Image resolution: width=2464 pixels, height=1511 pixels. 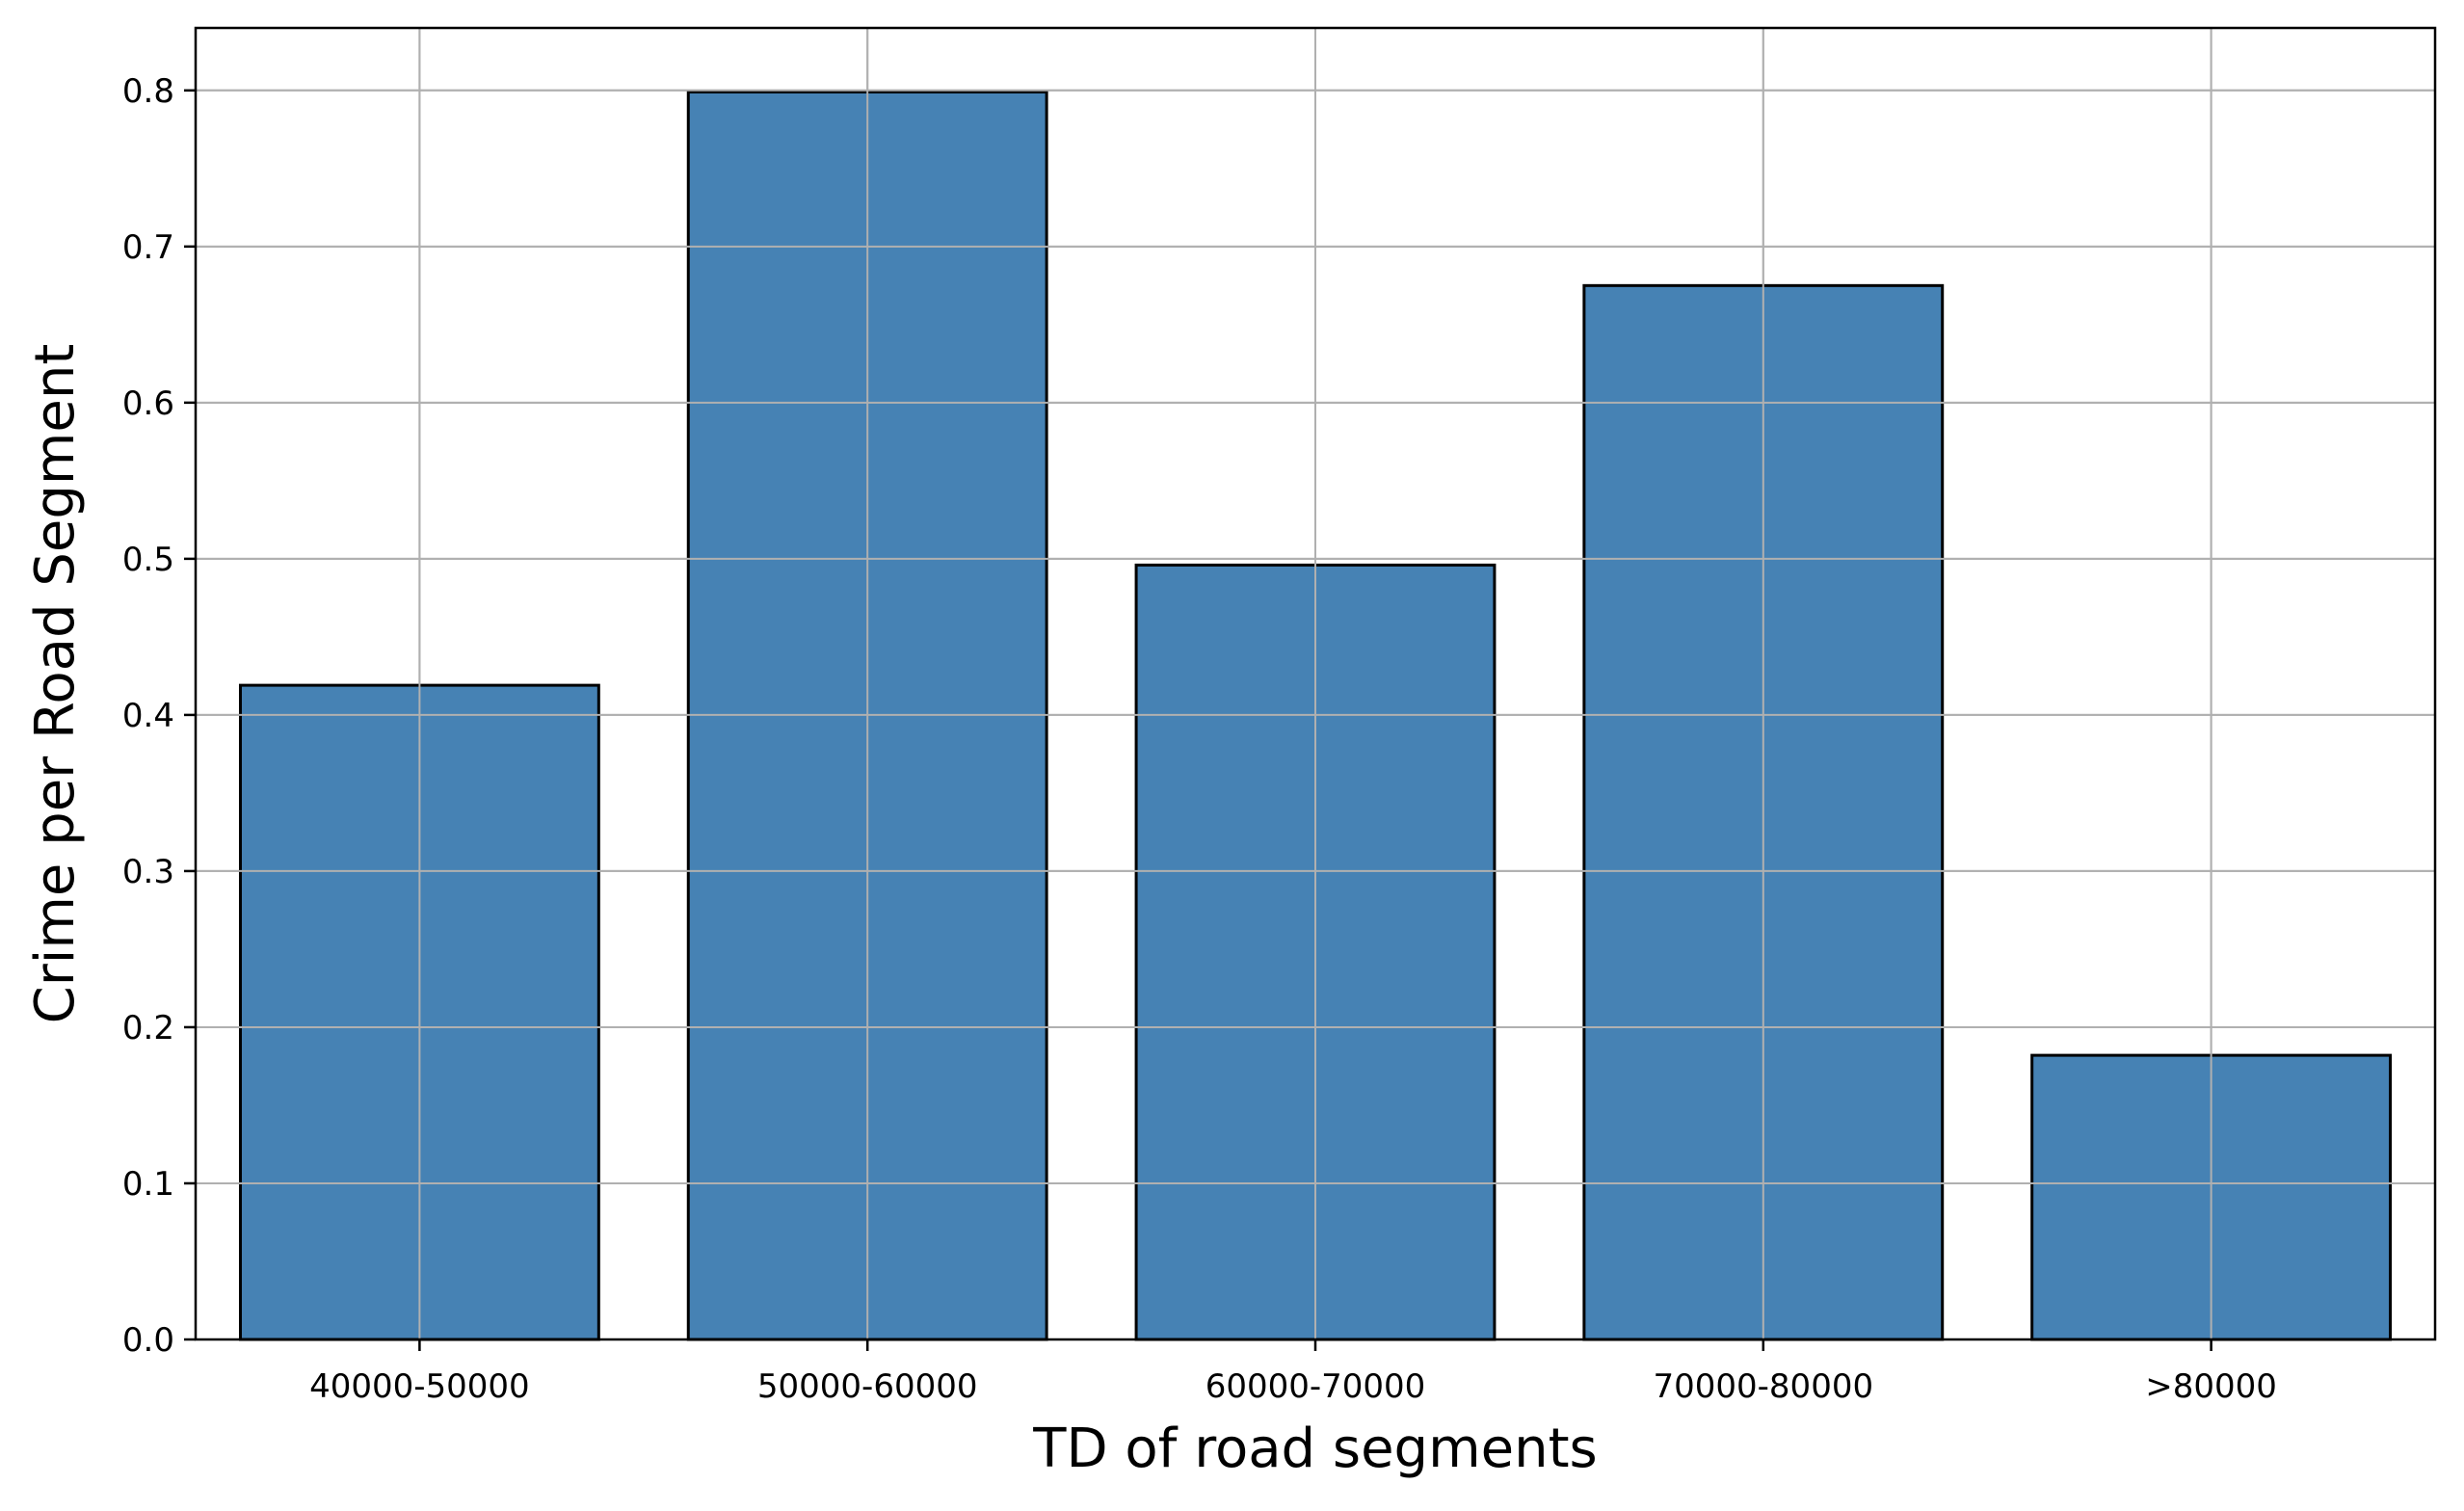 What do you see at coordinates (148, 716) in the screenshot?
I see `y-tick-label: 0.4` at bounding box center [148, 716].